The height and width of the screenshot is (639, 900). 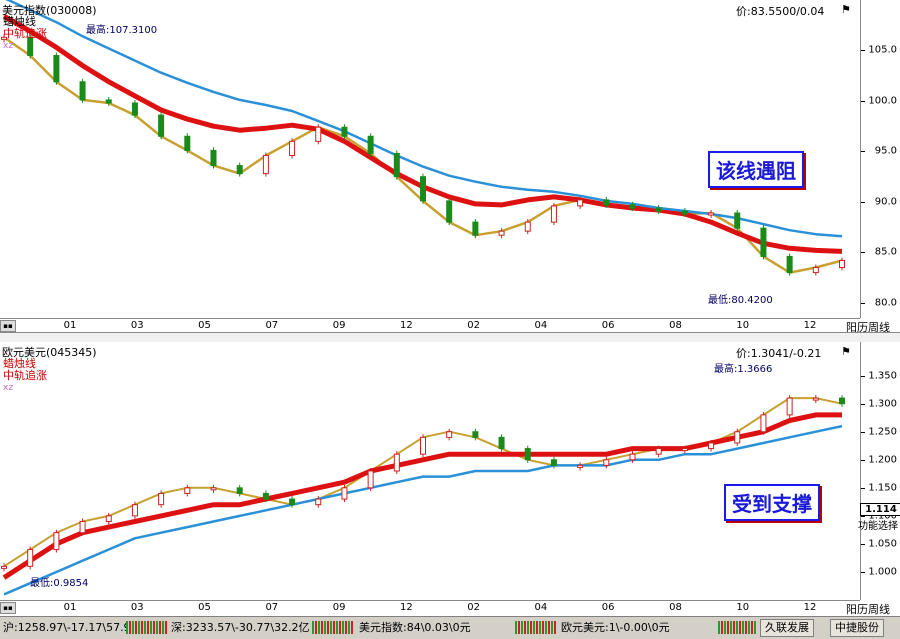 What do you see at coordinates (49, 352) in the screenshot?
I see `chart-title-eur: 欧元美元(045345)` at bounding box center [49, 352].